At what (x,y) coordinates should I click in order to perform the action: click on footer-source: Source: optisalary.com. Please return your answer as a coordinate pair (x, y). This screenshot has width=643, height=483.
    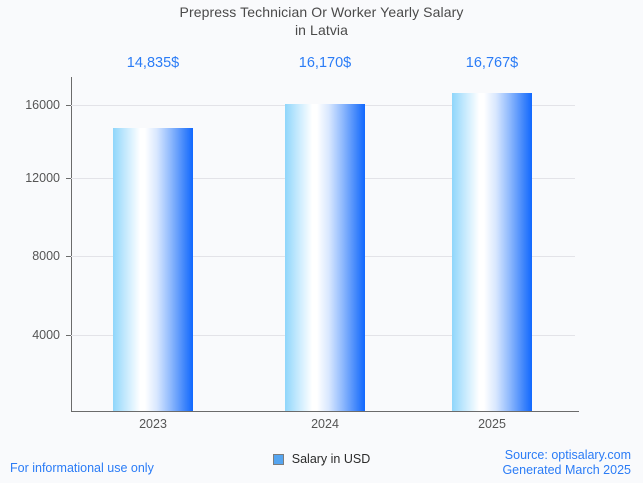
    Looking at the image, I should click on (567, 455).